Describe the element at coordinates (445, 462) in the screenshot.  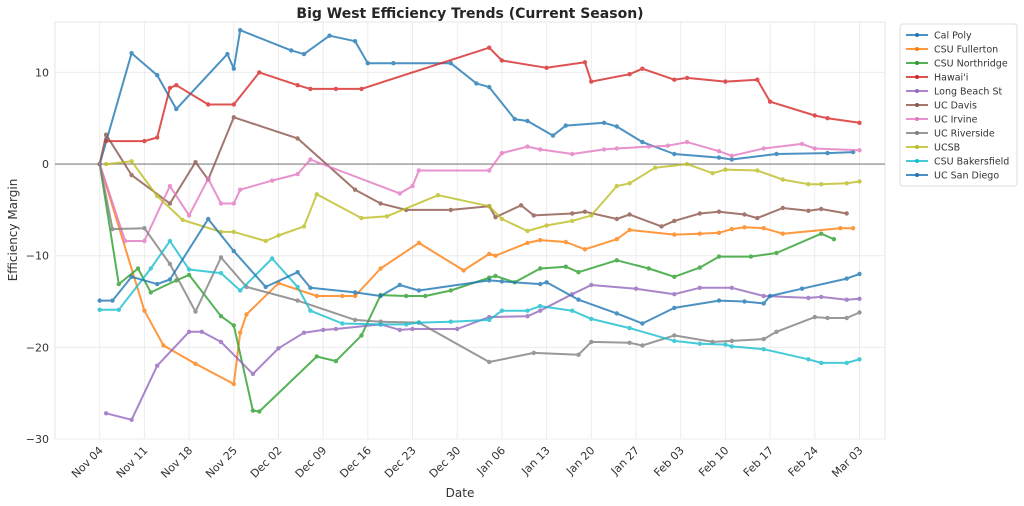
I see `x-tick-label: Dec 30` at that location.